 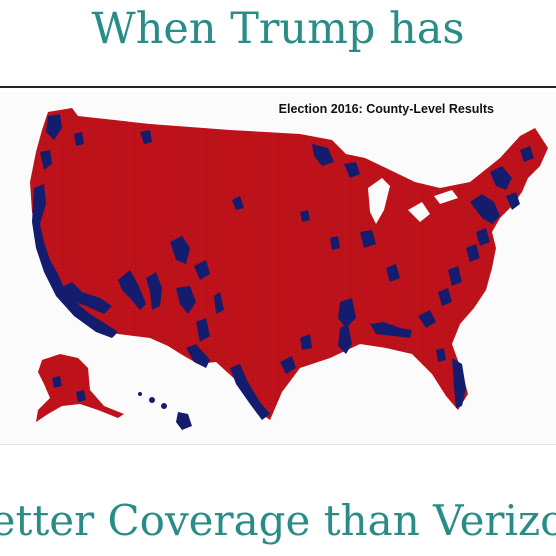 What do you see at coordinates (278, 87) in the screenshot?
I see `divider-line` at bounding box center [278, 87].